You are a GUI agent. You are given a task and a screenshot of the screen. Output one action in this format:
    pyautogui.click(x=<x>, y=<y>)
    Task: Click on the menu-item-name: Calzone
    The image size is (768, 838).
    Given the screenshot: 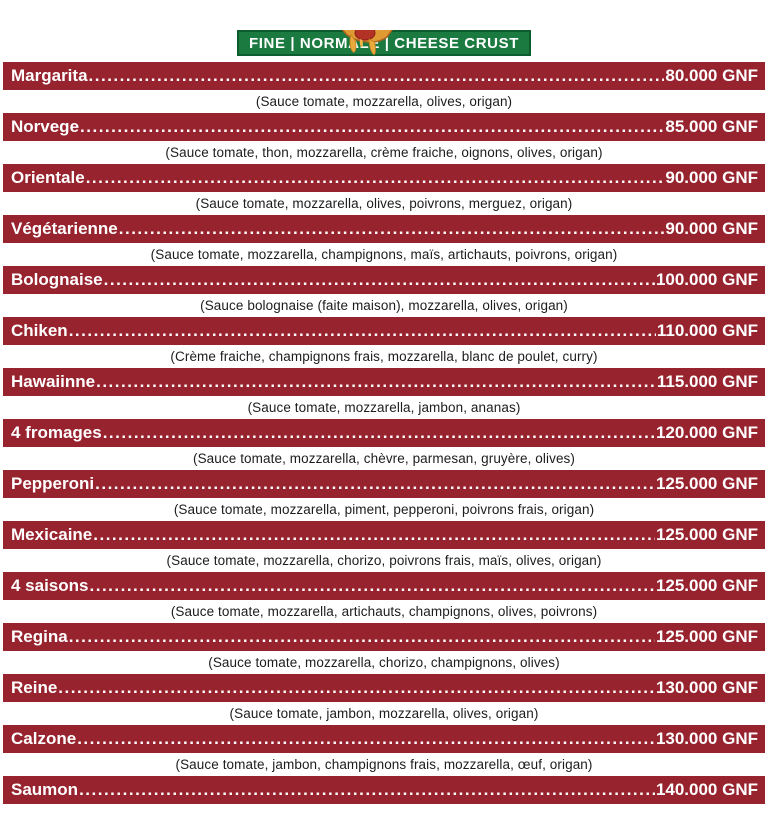 What is the action you would take?
    pyautogui.click(x=44, y=738)
    